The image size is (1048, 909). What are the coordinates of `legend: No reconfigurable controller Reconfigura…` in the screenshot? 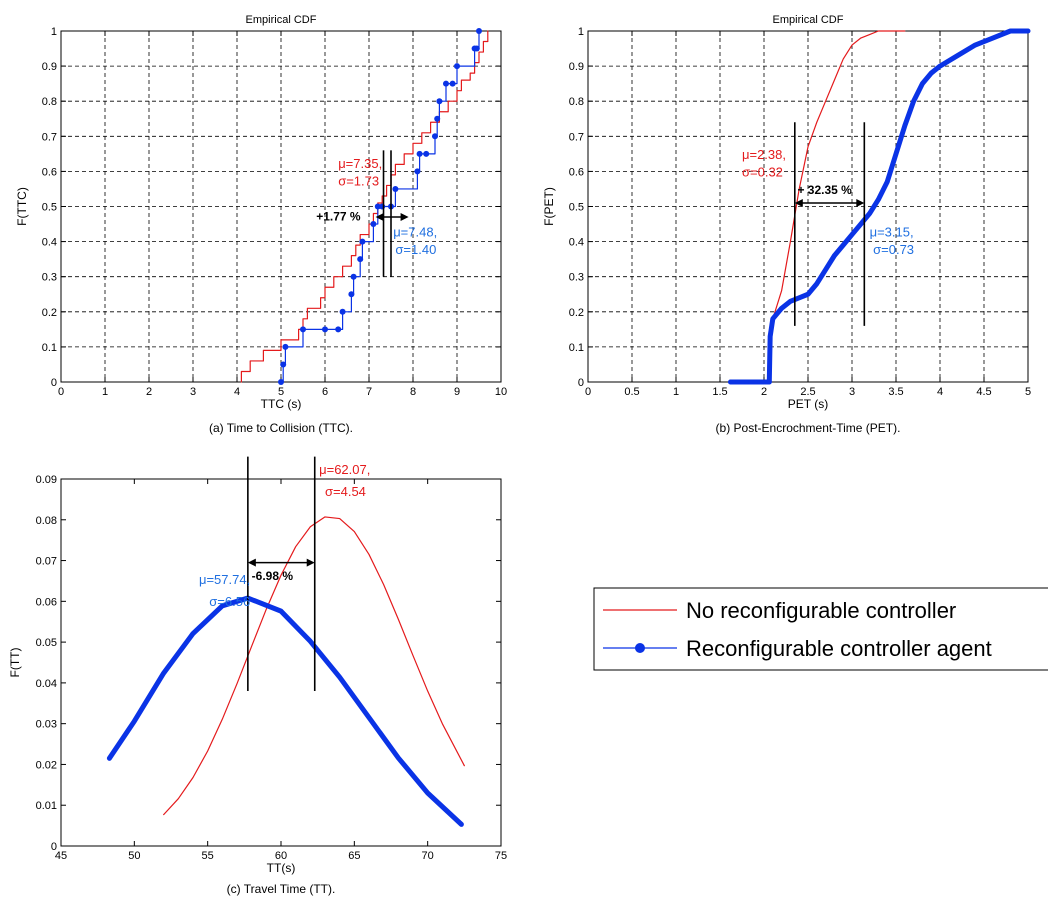 It's located at (820, 629).